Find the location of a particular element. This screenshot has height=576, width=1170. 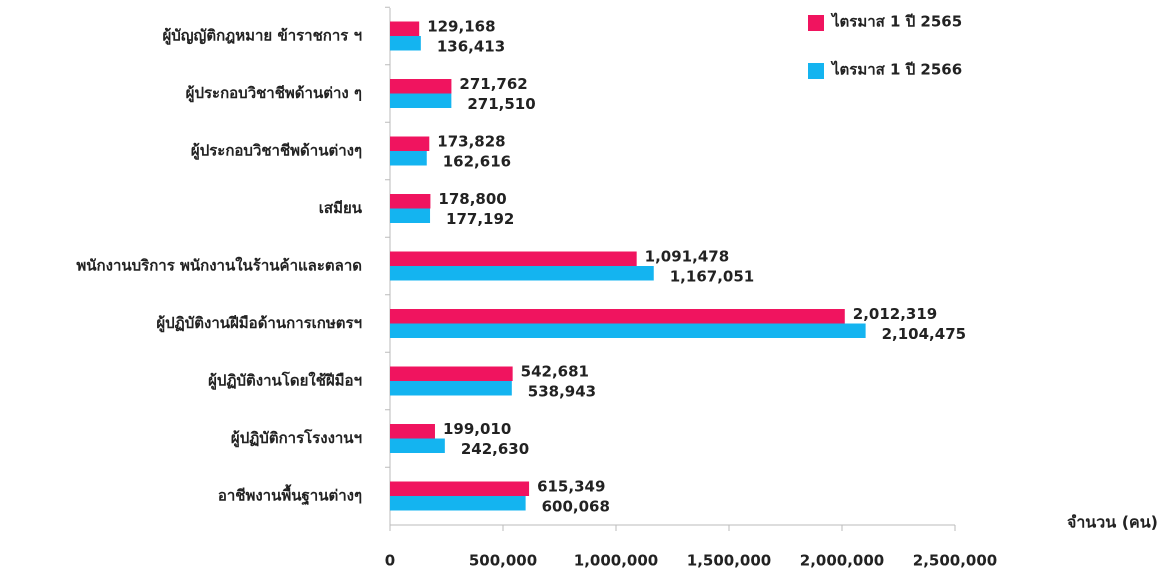

value-label: 2,104,475 is located at coordinates (924, 334).